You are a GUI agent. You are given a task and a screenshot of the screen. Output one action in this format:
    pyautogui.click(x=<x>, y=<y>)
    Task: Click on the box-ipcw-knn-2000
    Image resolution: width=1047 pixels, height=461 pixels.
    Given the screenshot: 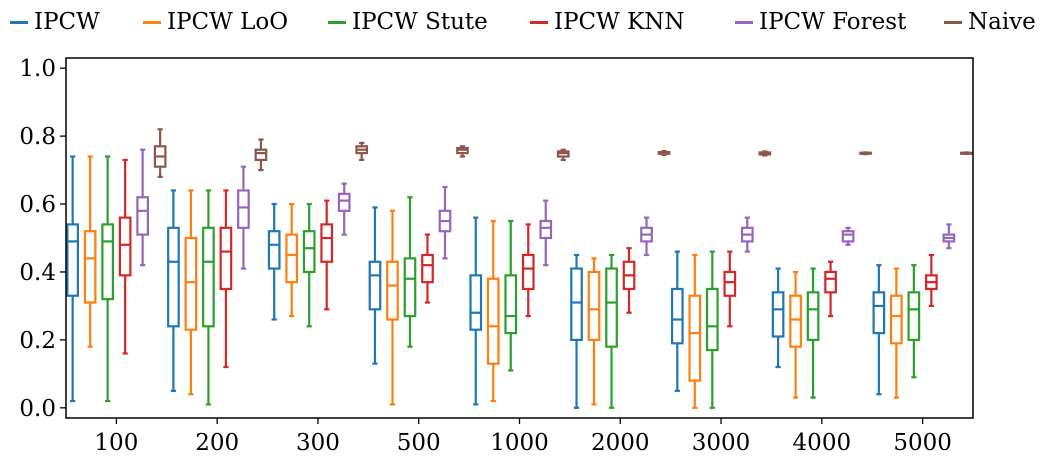 What is the action you would take?
    pyautogui.click(x=629, y=280)
    